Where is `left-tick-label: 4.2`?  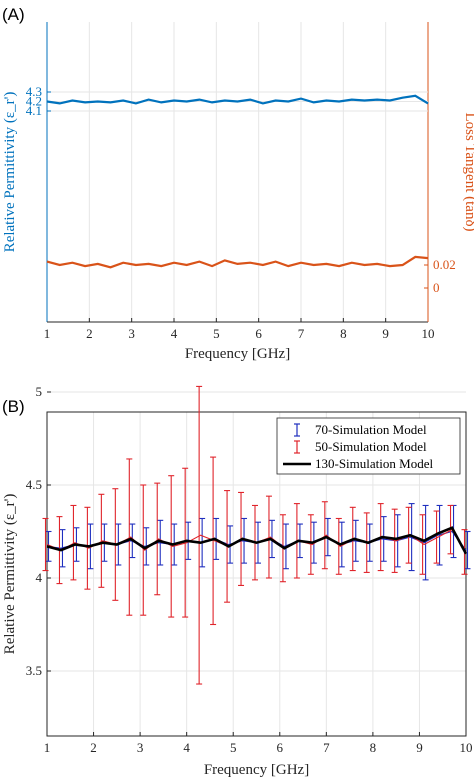
left-tick-label: 4.2 is located at coordinates (34, 101).